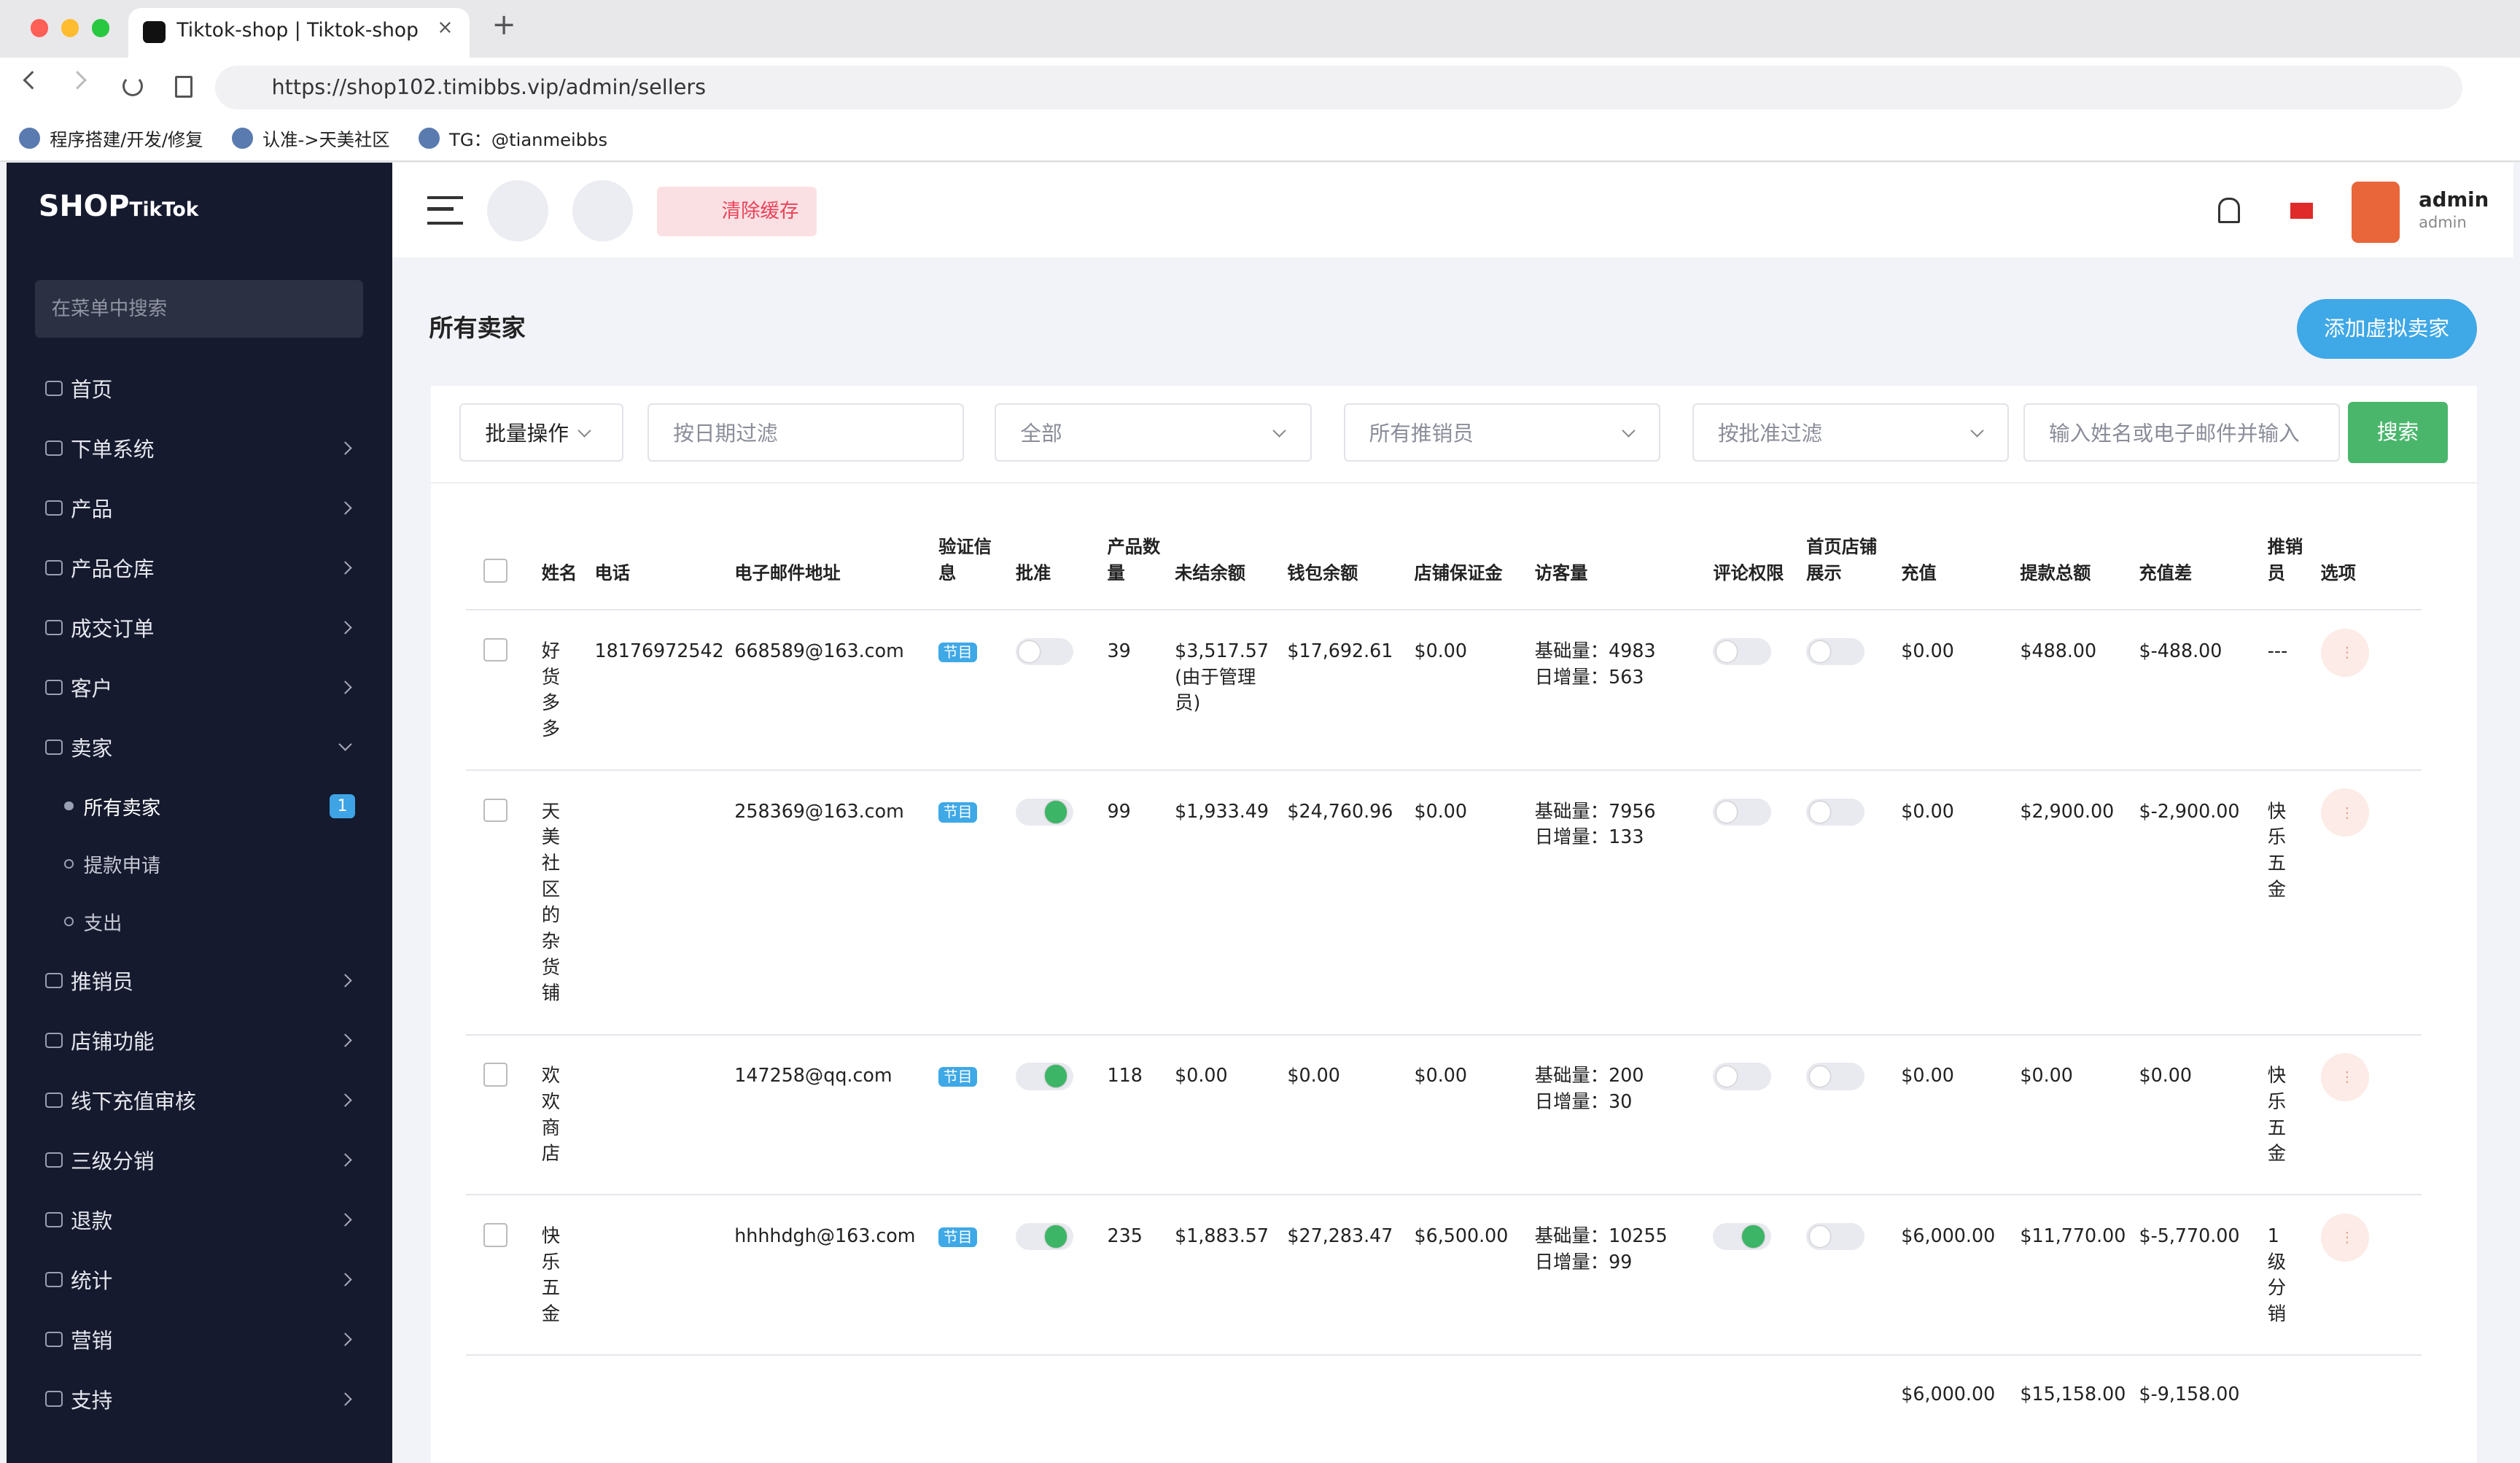 This screenshot has height=1463, width=2520. Describe the element at coordinates (1961, 1276) in the screenshot. I see `cell-recharge: $6,000.00` at that location.